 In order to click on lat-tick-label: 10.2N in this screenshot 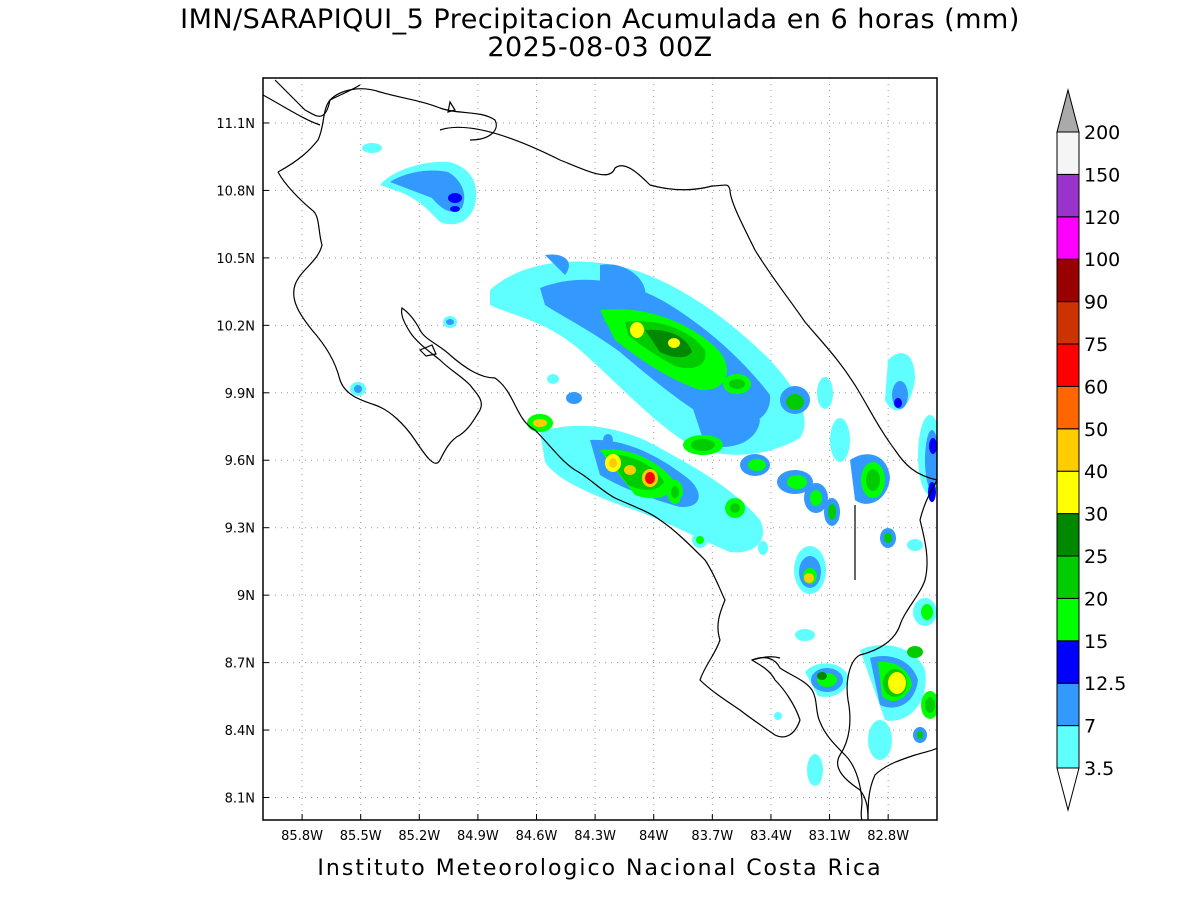, I will do `click(235, 326)`.